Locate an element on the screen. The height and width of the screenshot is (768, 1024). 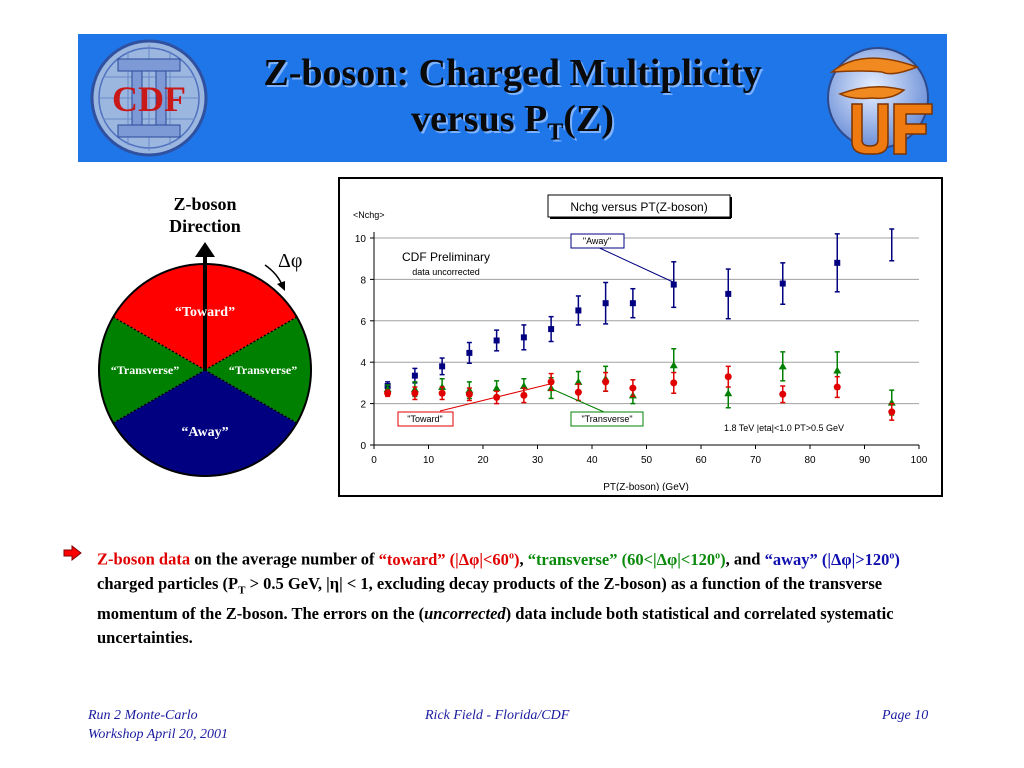
delta-phi-label: Δφ is located at coordinates (290, 261).